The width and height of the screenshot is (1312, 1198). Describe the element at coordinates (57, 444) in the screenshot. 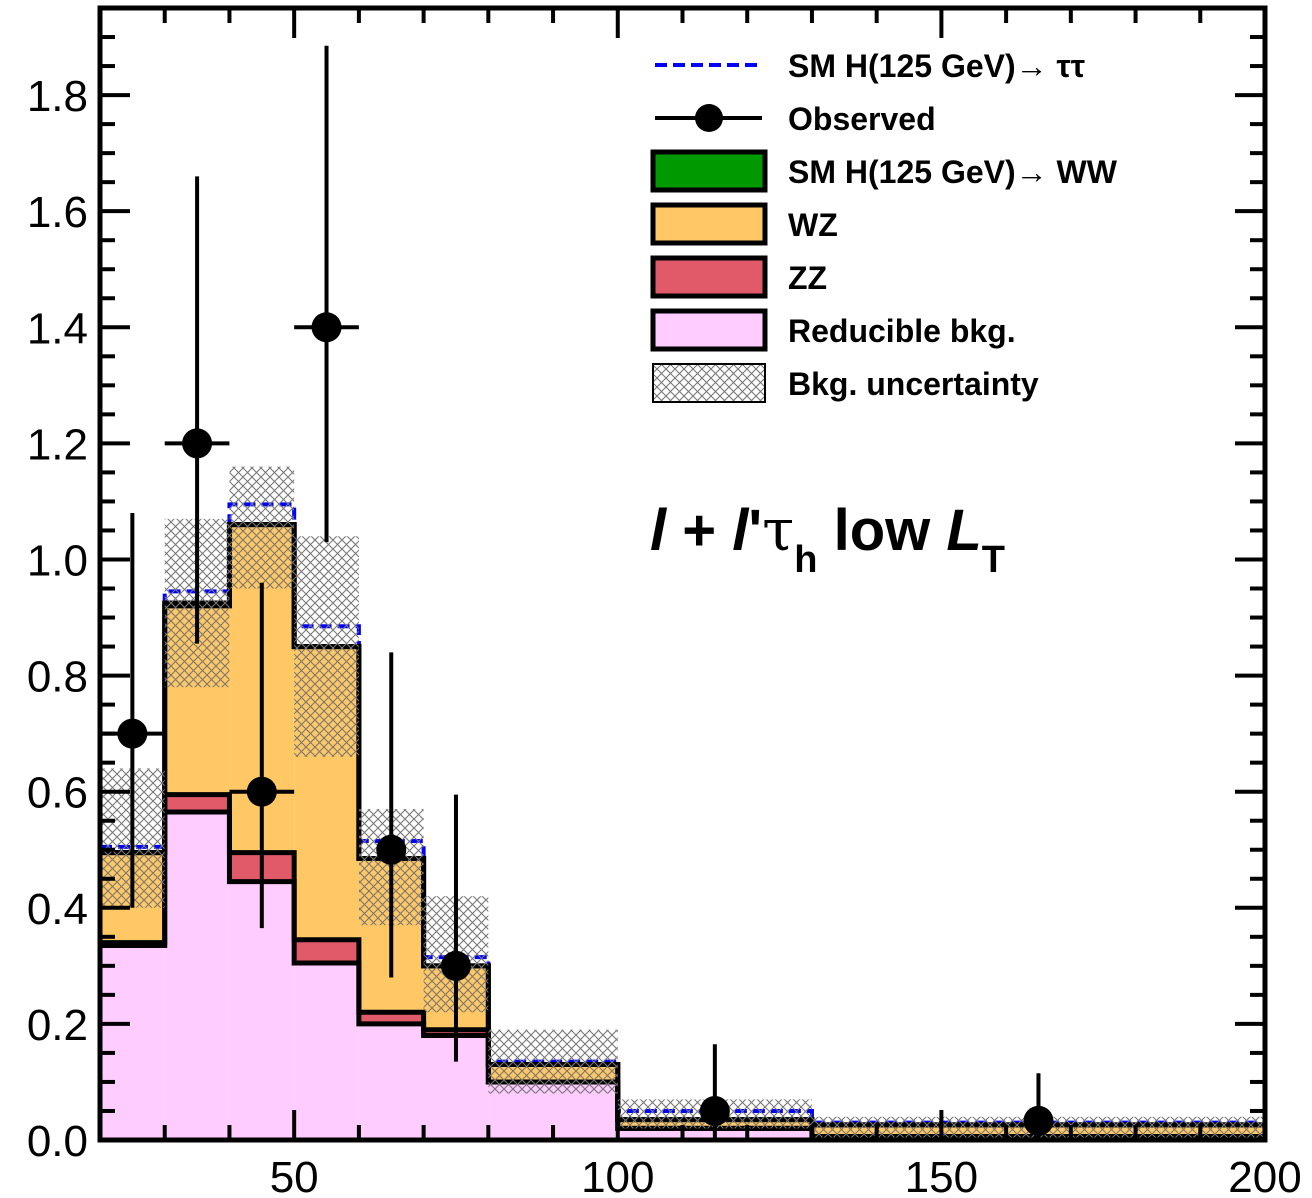

I see `ytick-label: 1.2` at that location.